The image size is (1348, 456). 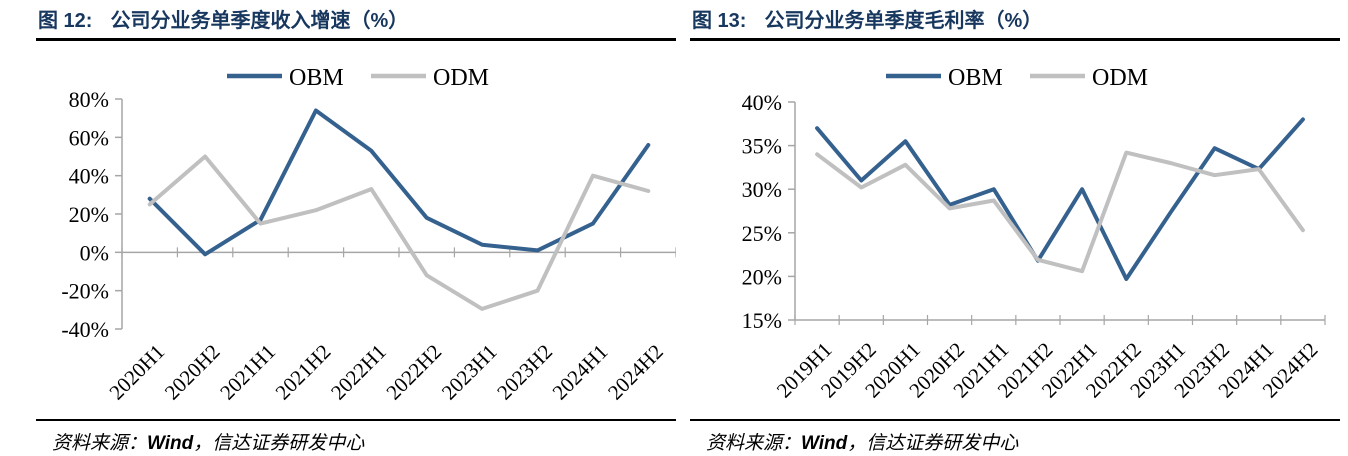 What do you see at coordinates (89, 99) in the screenshot?
I see `y-tick-label: 80%` at bounding box center [89, 99].